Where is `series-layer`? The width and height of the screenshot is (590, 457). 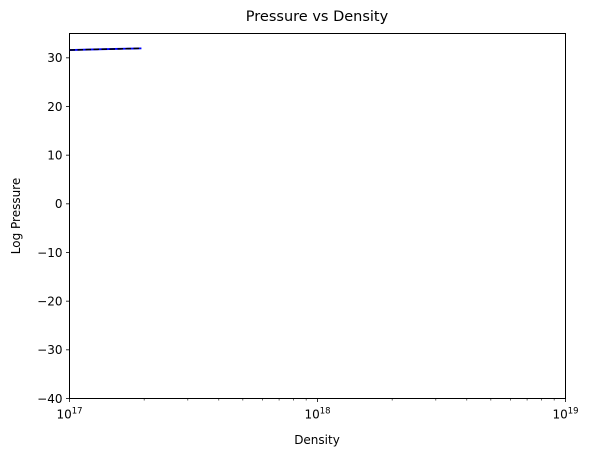
series-layer is located at coordinates (105, 49).